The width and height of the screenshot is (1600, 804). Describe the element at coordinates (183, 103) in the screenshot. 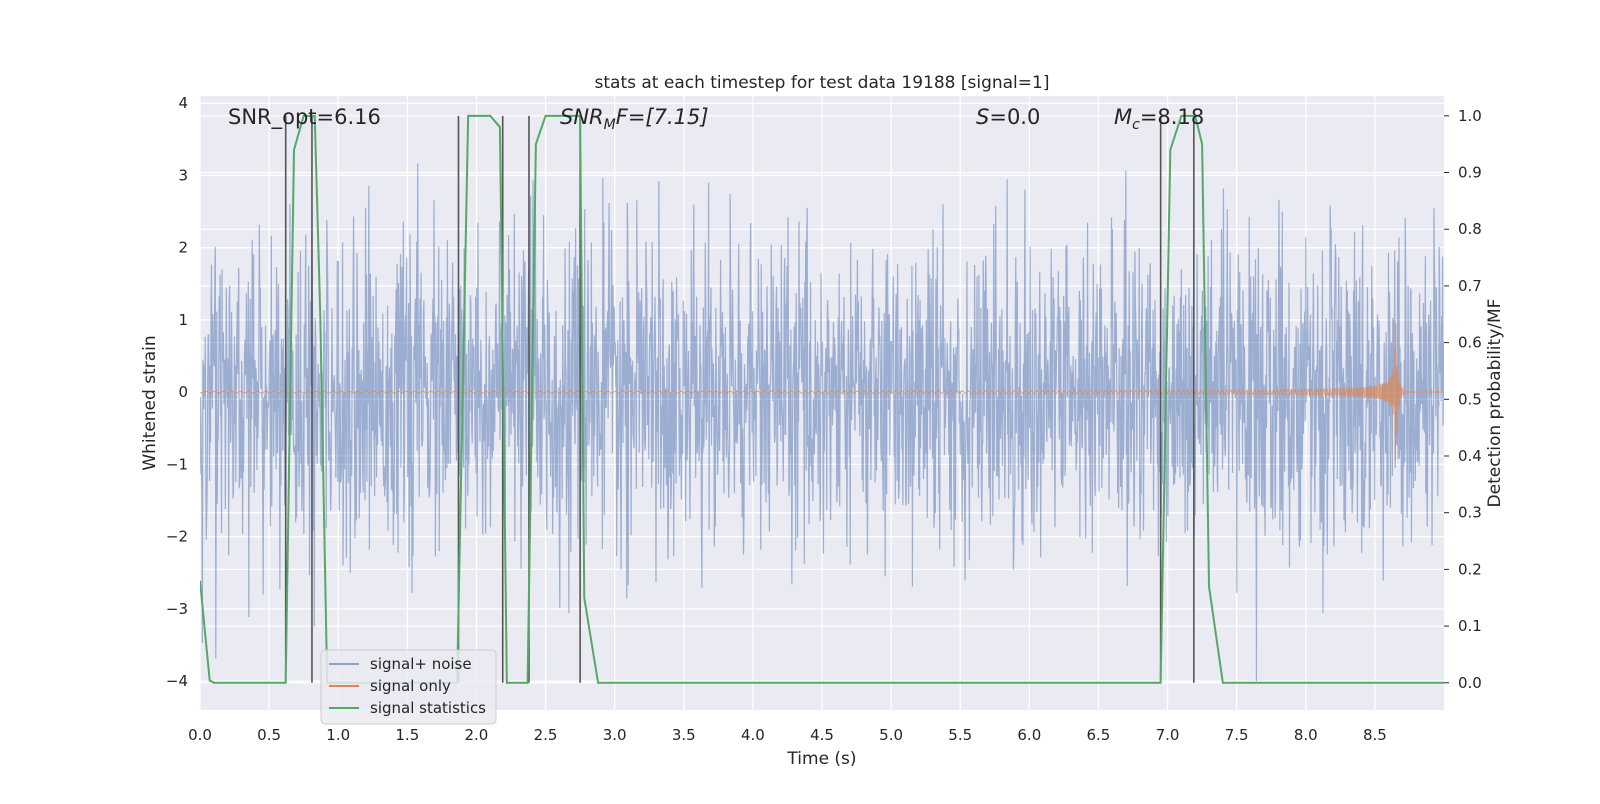

I see `y-tick-label: 4` at that location.